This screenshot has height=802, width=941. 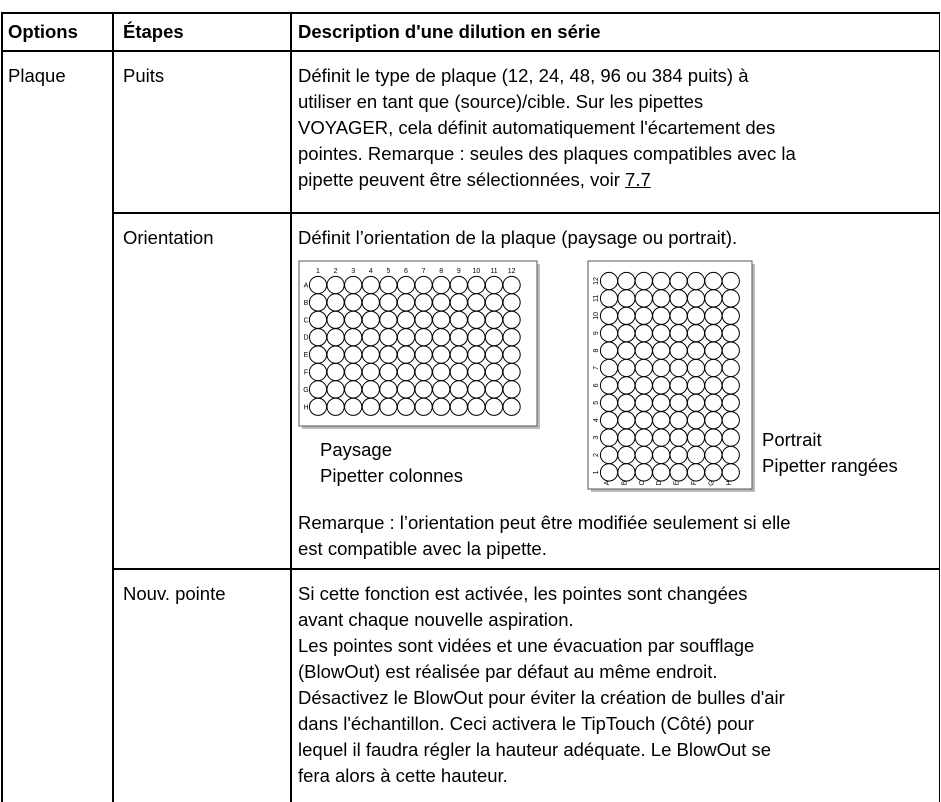 I want to click on column-label: 8, so click(x=441, y=271).